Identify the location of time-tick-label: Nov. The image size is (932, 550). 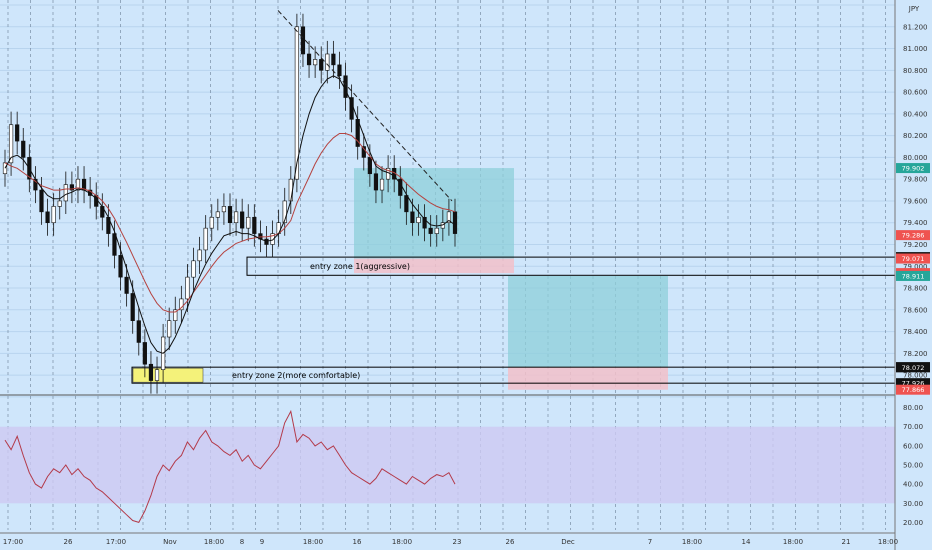
(170, 542).